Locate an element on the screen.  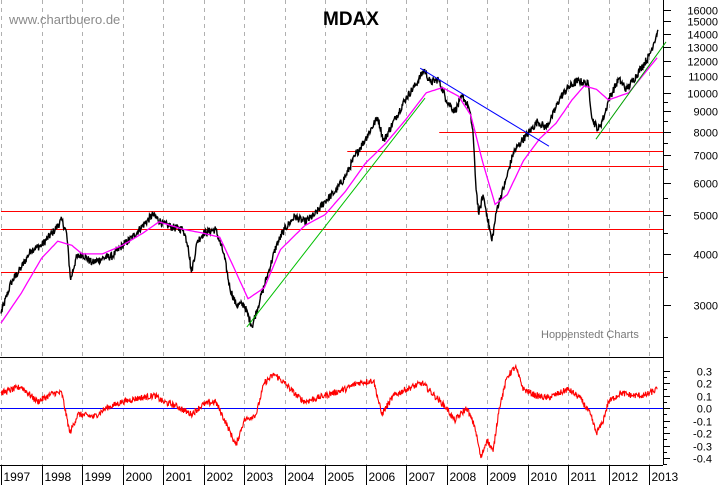
x-tick-label: 2008 is located at coordinates (463, 477).